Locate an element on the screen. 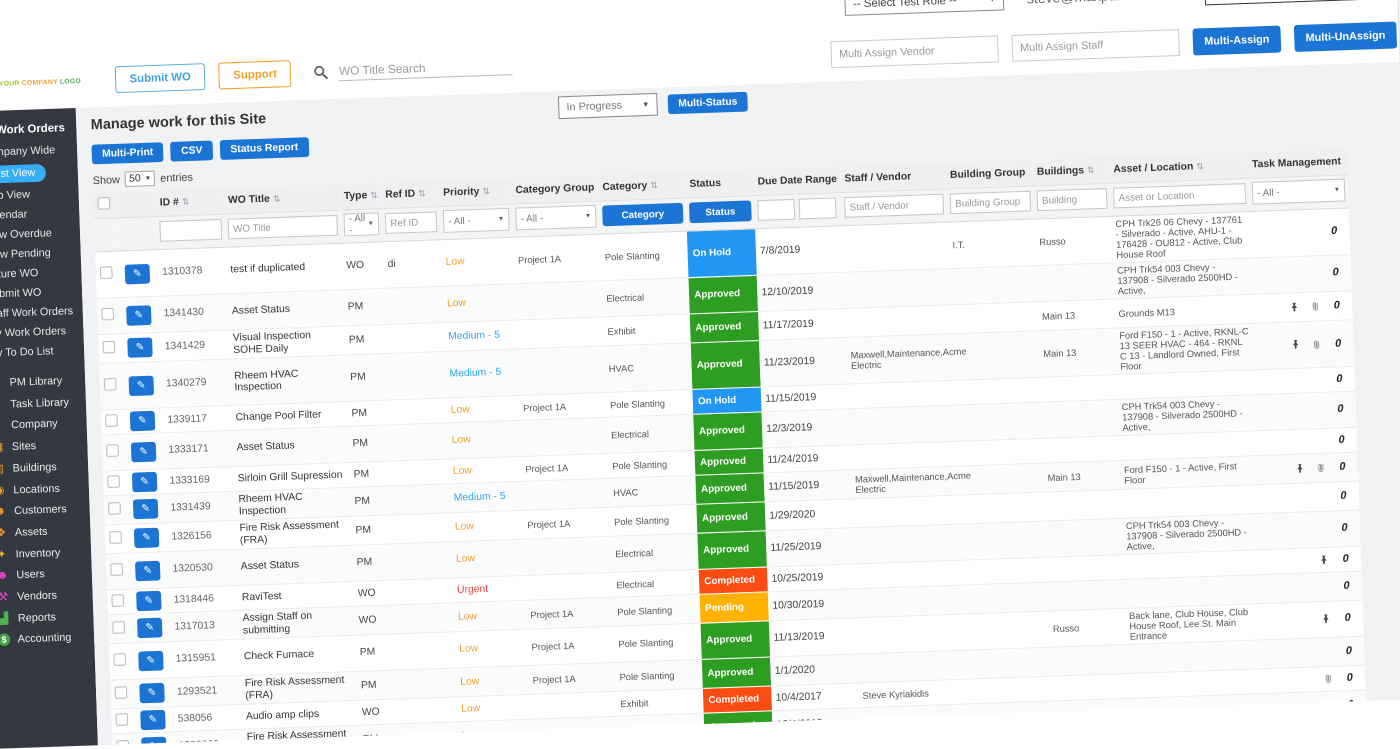  column-header-priority: Priority⇅ is located at coordinates (475, 192).